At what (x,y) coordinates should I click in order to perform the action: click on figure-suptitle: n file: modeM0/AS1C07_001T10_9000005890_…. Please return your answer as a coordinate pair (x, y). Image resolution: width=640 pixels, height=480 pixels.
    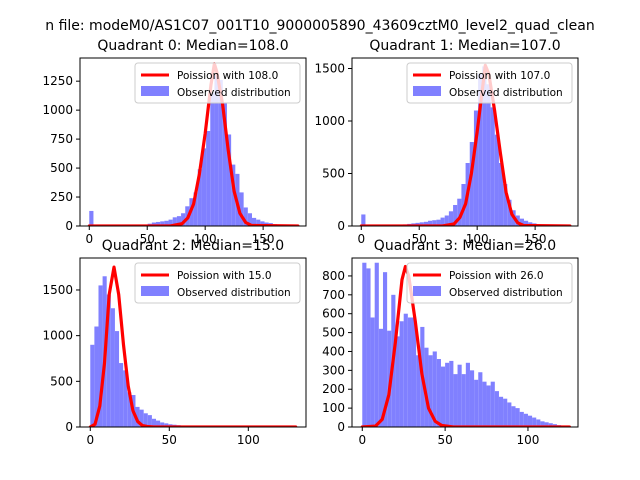
    Looking at the image, I should click on (319, 26).